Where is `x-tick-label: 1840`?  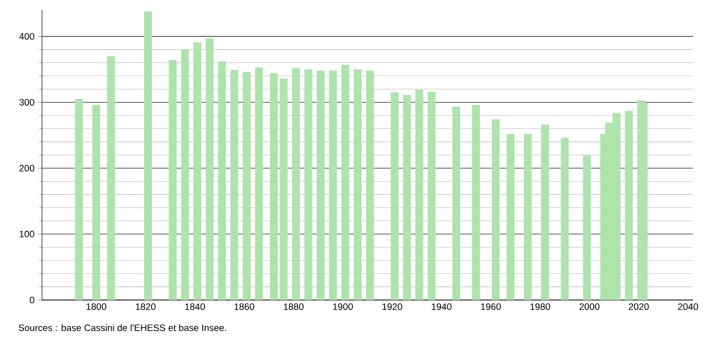
x-tick-label: 1840 is located at coordinates (195, 306).